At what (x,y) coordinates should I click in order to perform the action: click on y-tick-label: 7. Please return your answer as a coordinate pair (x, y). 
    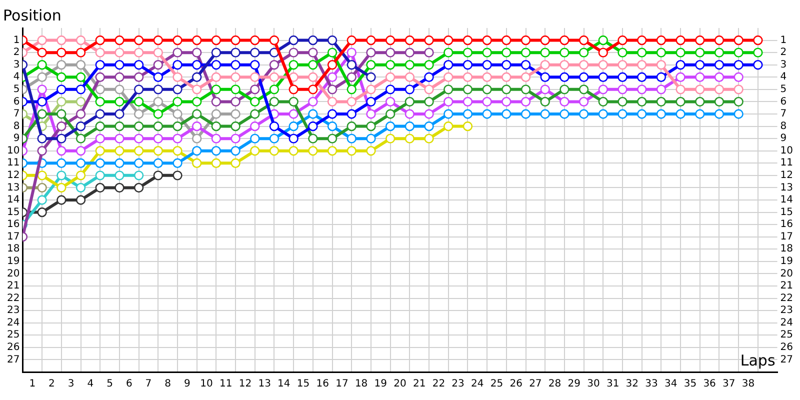
    Looking at the image, I should click on (16, 114).